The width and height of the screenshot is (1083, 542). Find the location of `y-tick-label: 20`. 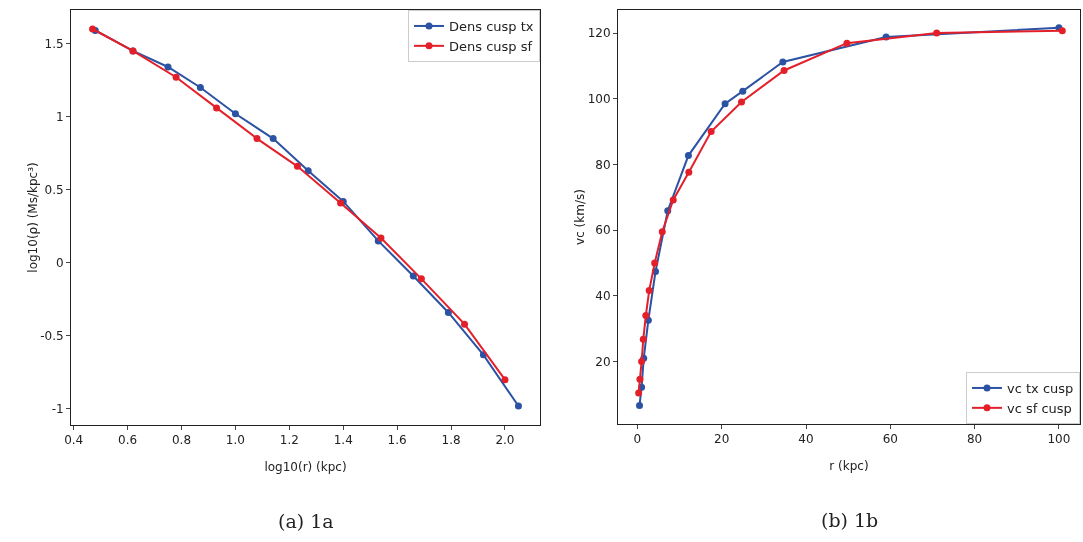

y-tick-label: 20 is located at coordinates (603, 361).